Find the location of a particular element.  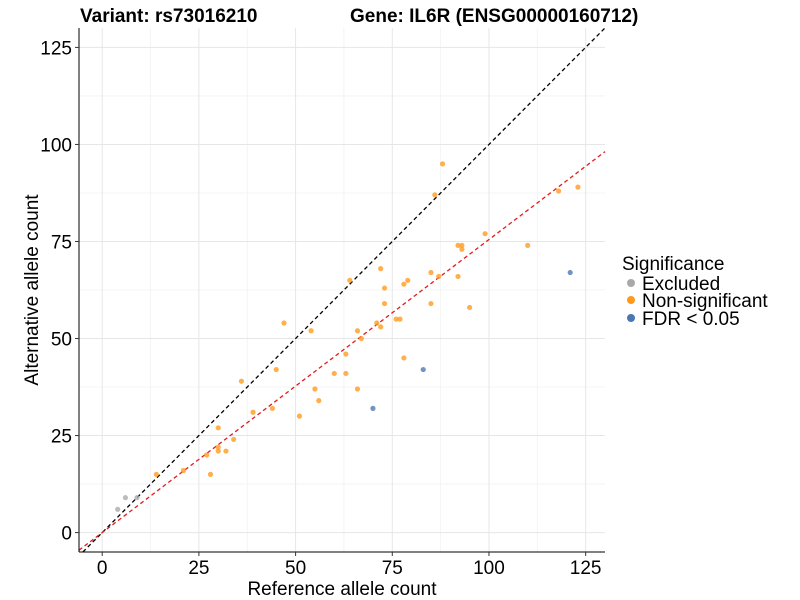

x-tick-label: 100 is located at coordinates (489, 568).